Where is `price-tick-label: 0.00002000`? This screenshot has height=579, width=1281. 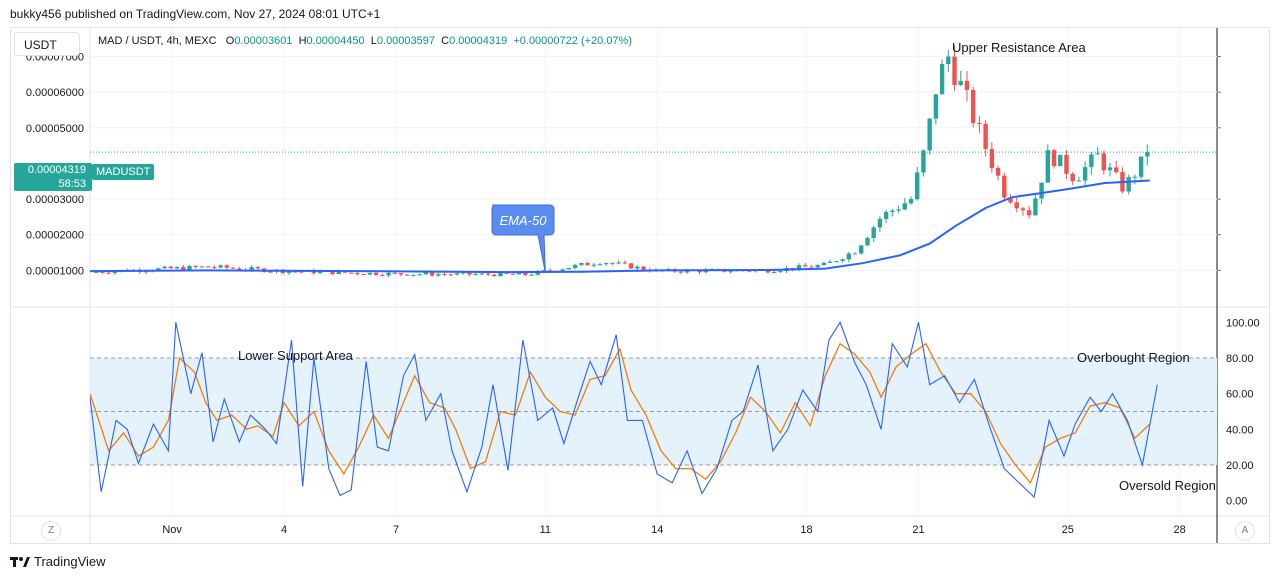
price-tick-label: 0.00002000 is located at coordinates (55, 236).